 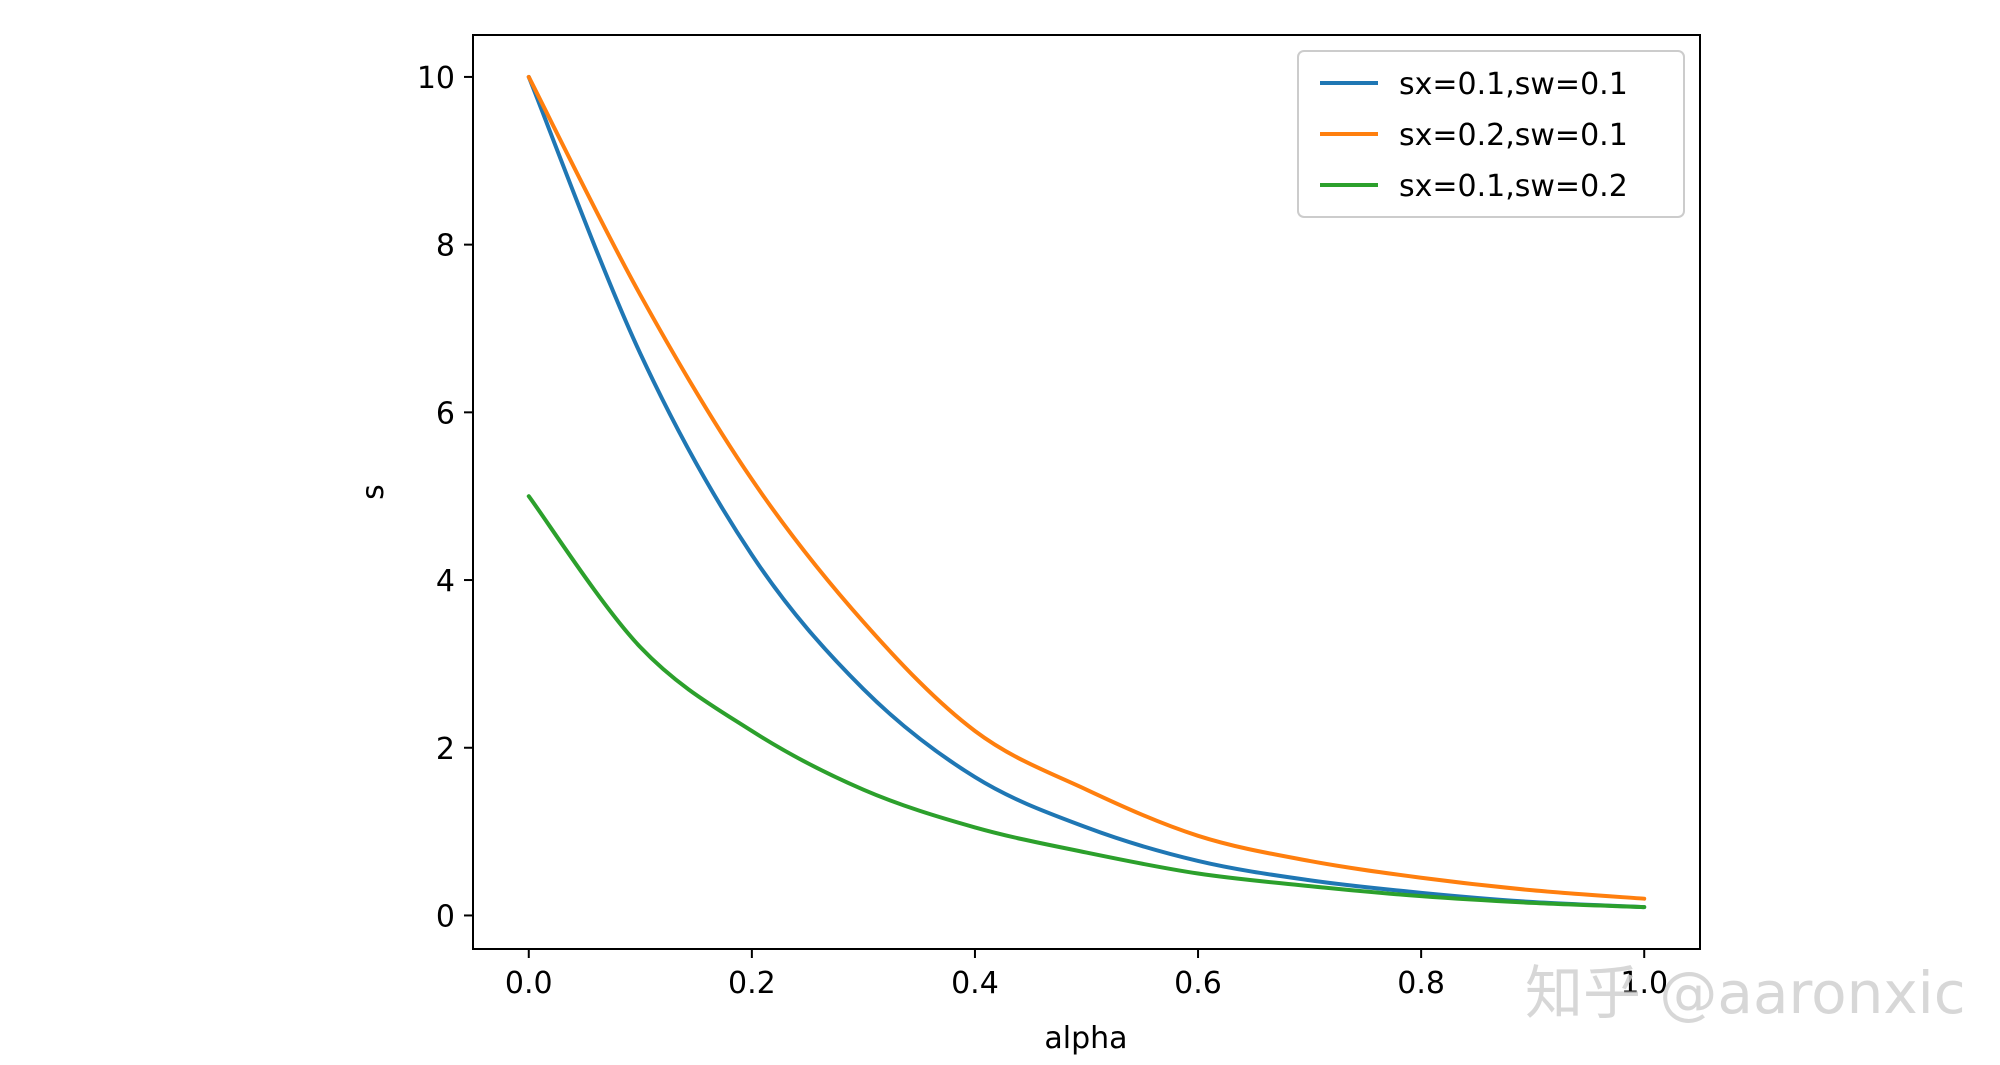 What do you see at coordinates (445, 581) in the screenshot?
I see `y-tick-label: 4` at bounding box center [445, 581].